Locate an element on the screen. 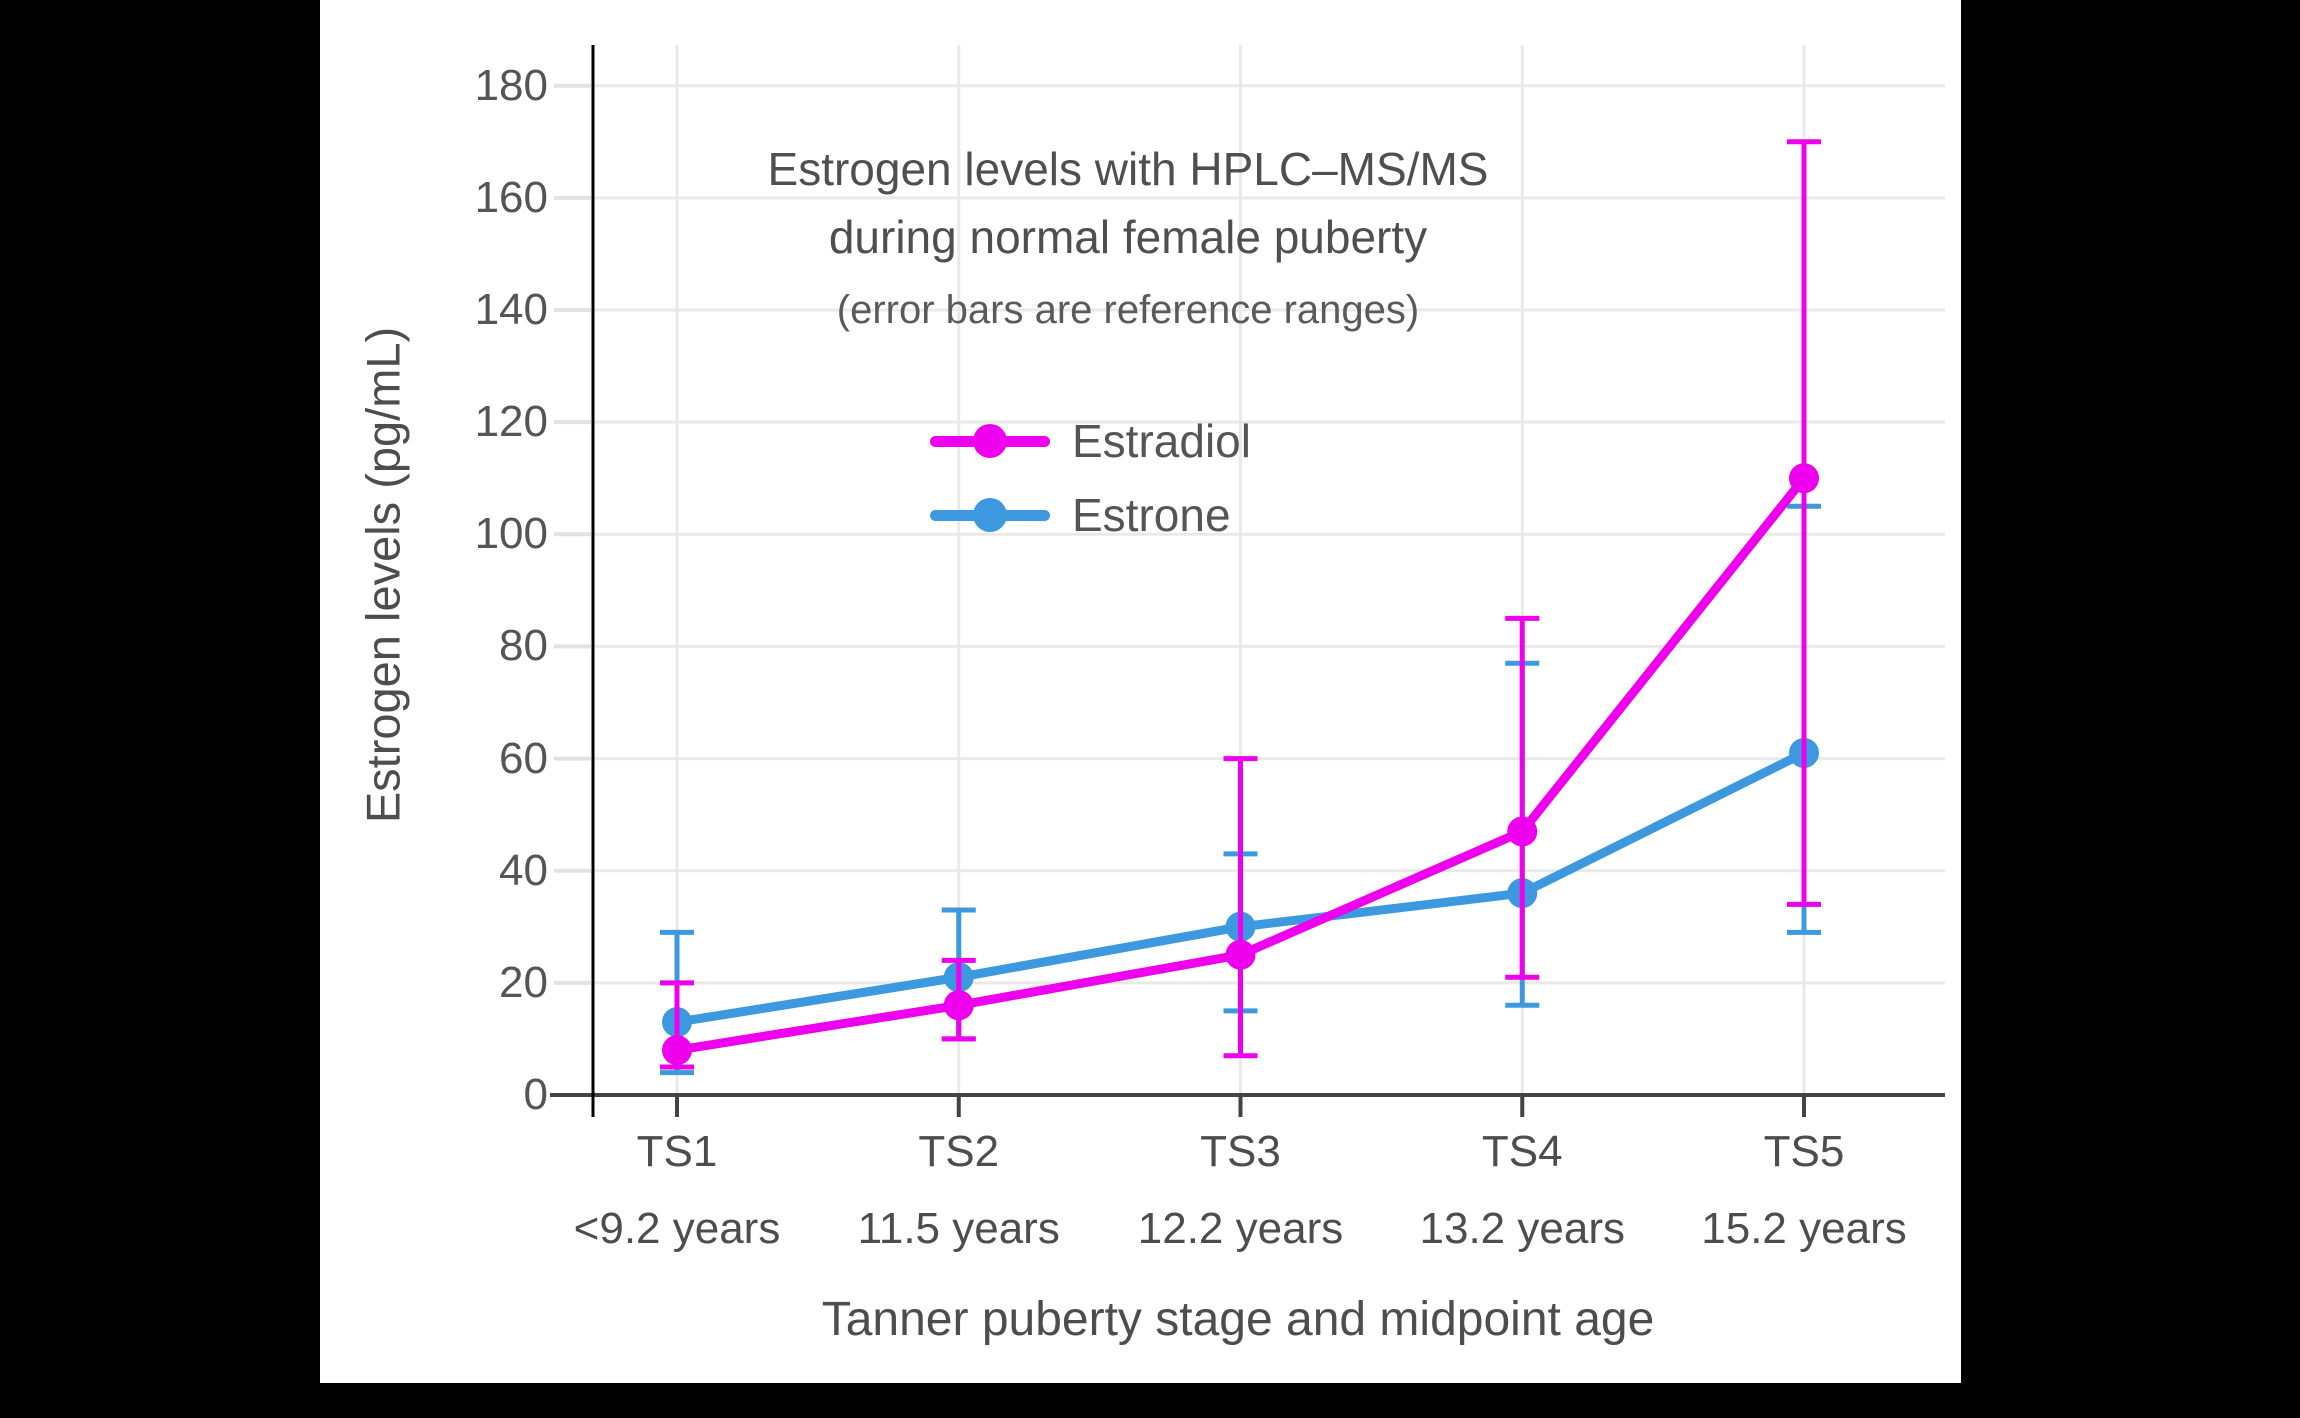 Image resolution: width=2300 pixels, height=1418 pixels. y-tick-label: 100 is located at coordinates (511, 534).